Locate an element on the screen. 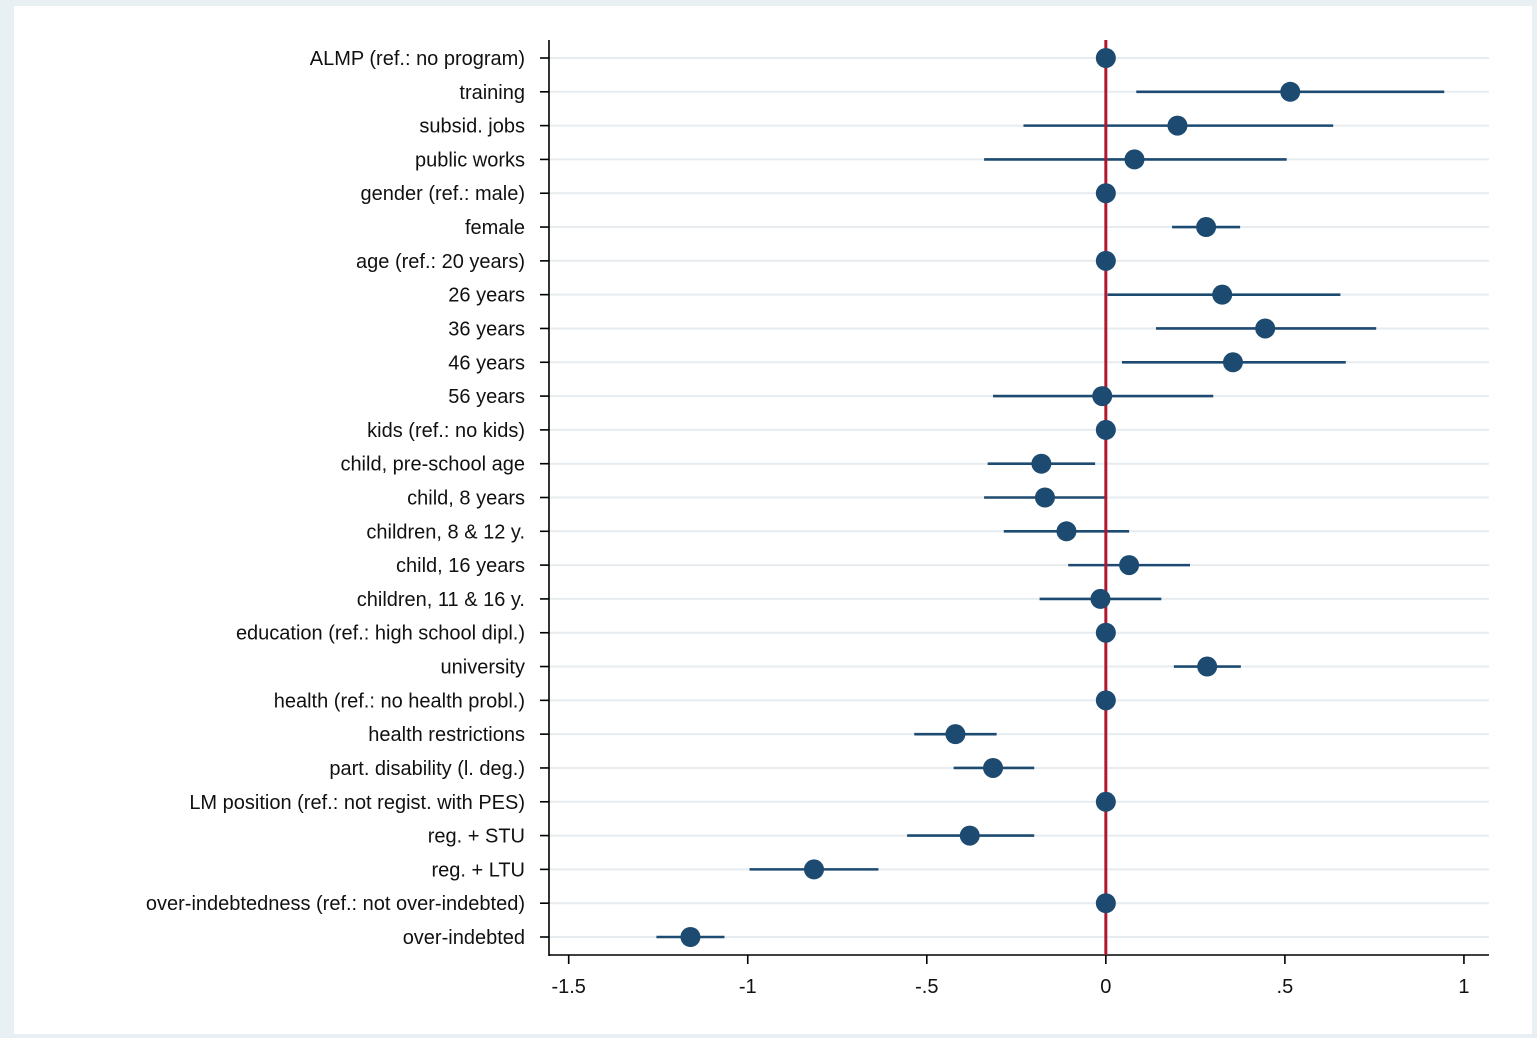 This screenshot has height=1038, width=1537. category-label: children, 11 & 16 y. is located at coordinates (441, 600).